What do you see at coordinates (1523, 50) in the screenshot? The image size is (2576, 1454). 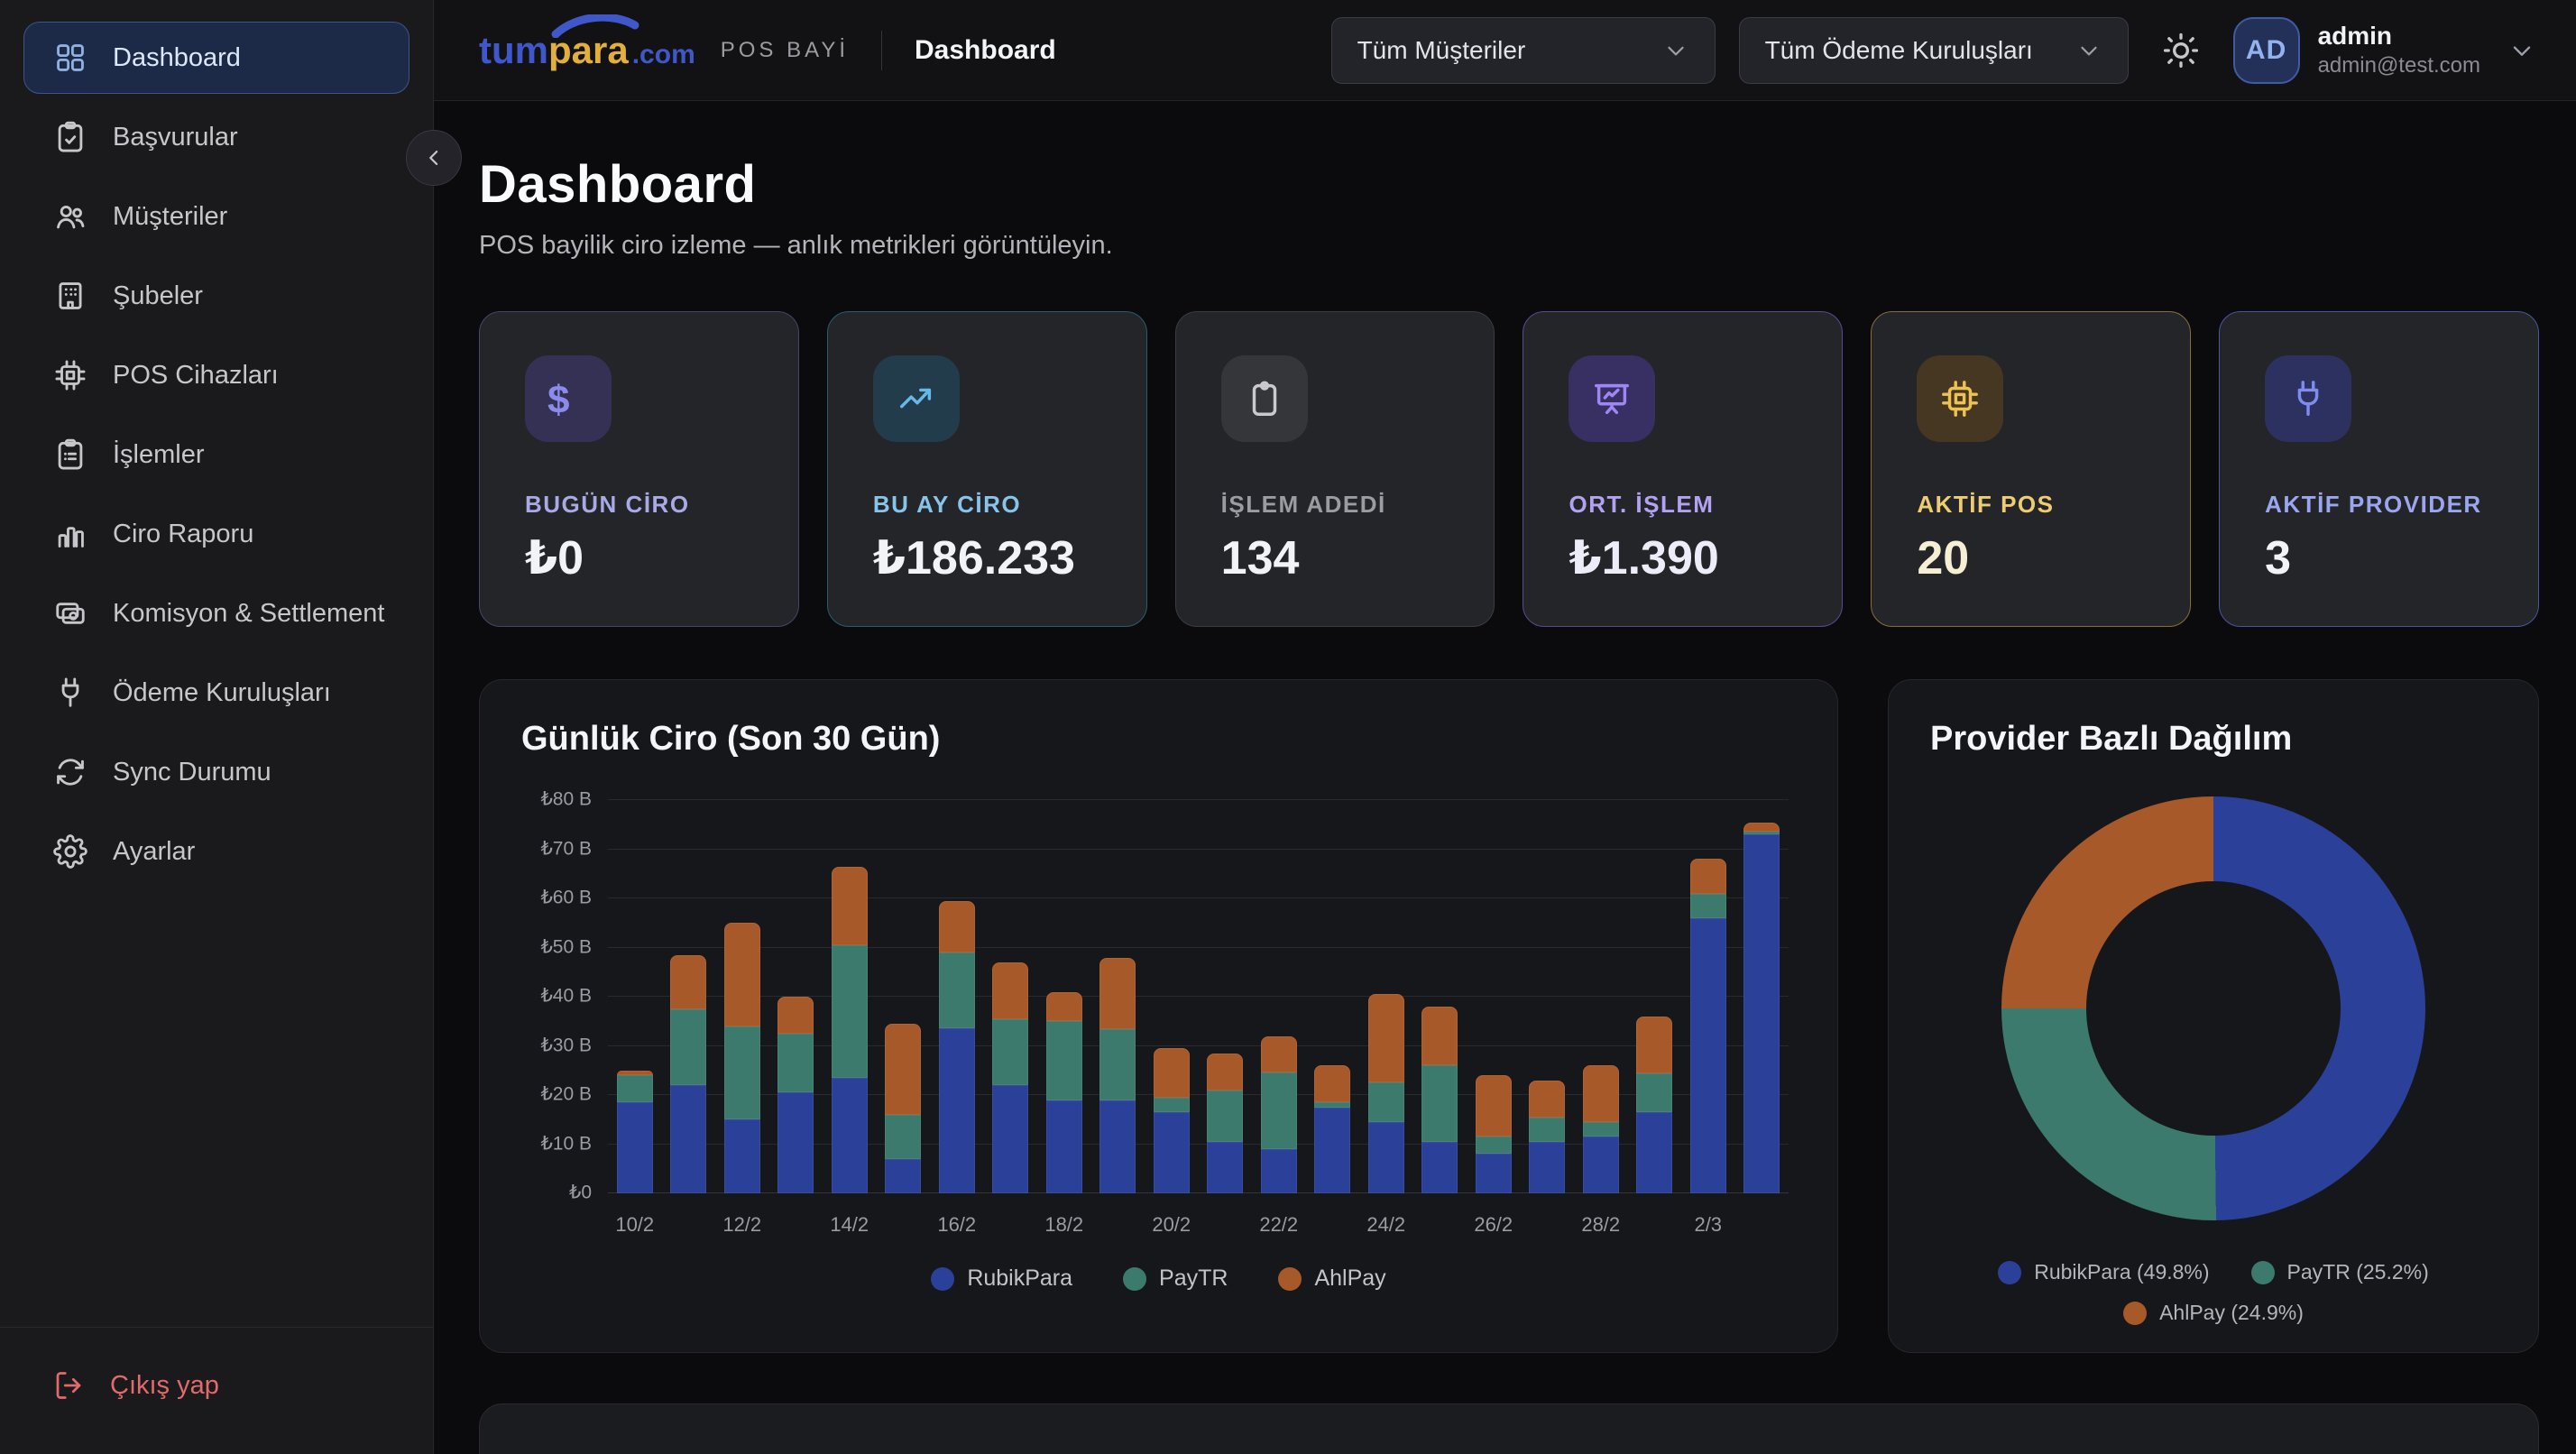 I see `customer-filter-dropdown: Tüm Müşteriler` at bounding box center [1523, 50].